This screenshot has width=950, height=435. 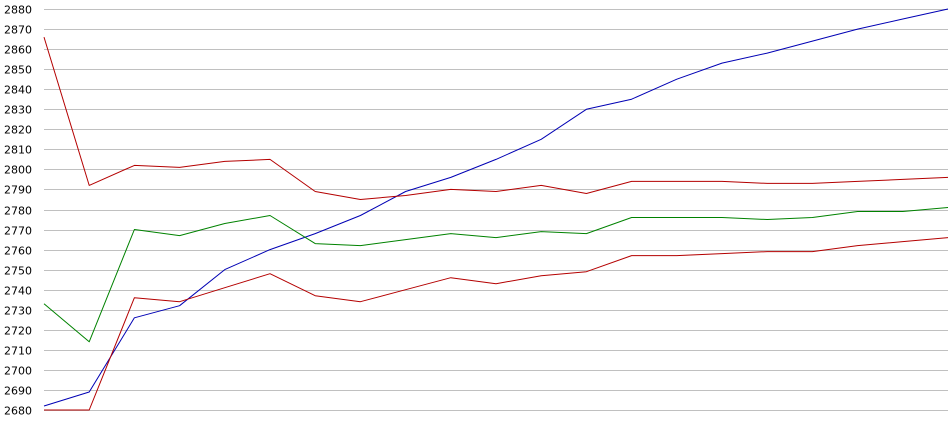 What do you see at coordinates (18, 331) in the screenshot?
I see `y-tick-label: 2720` at bounding box center [18, 331].